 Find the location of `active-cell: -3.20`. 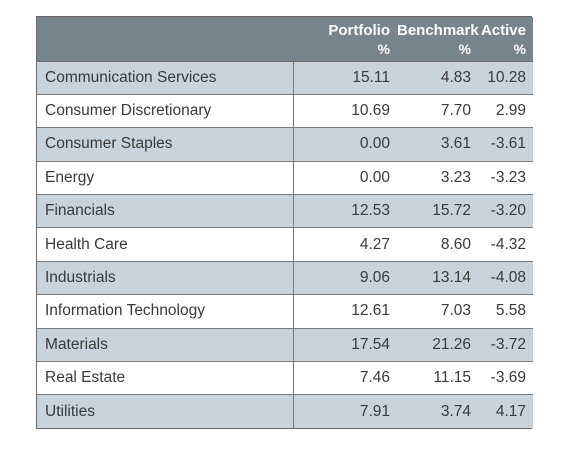

active-cell: -3.20 is located at coordinates (505, 211).